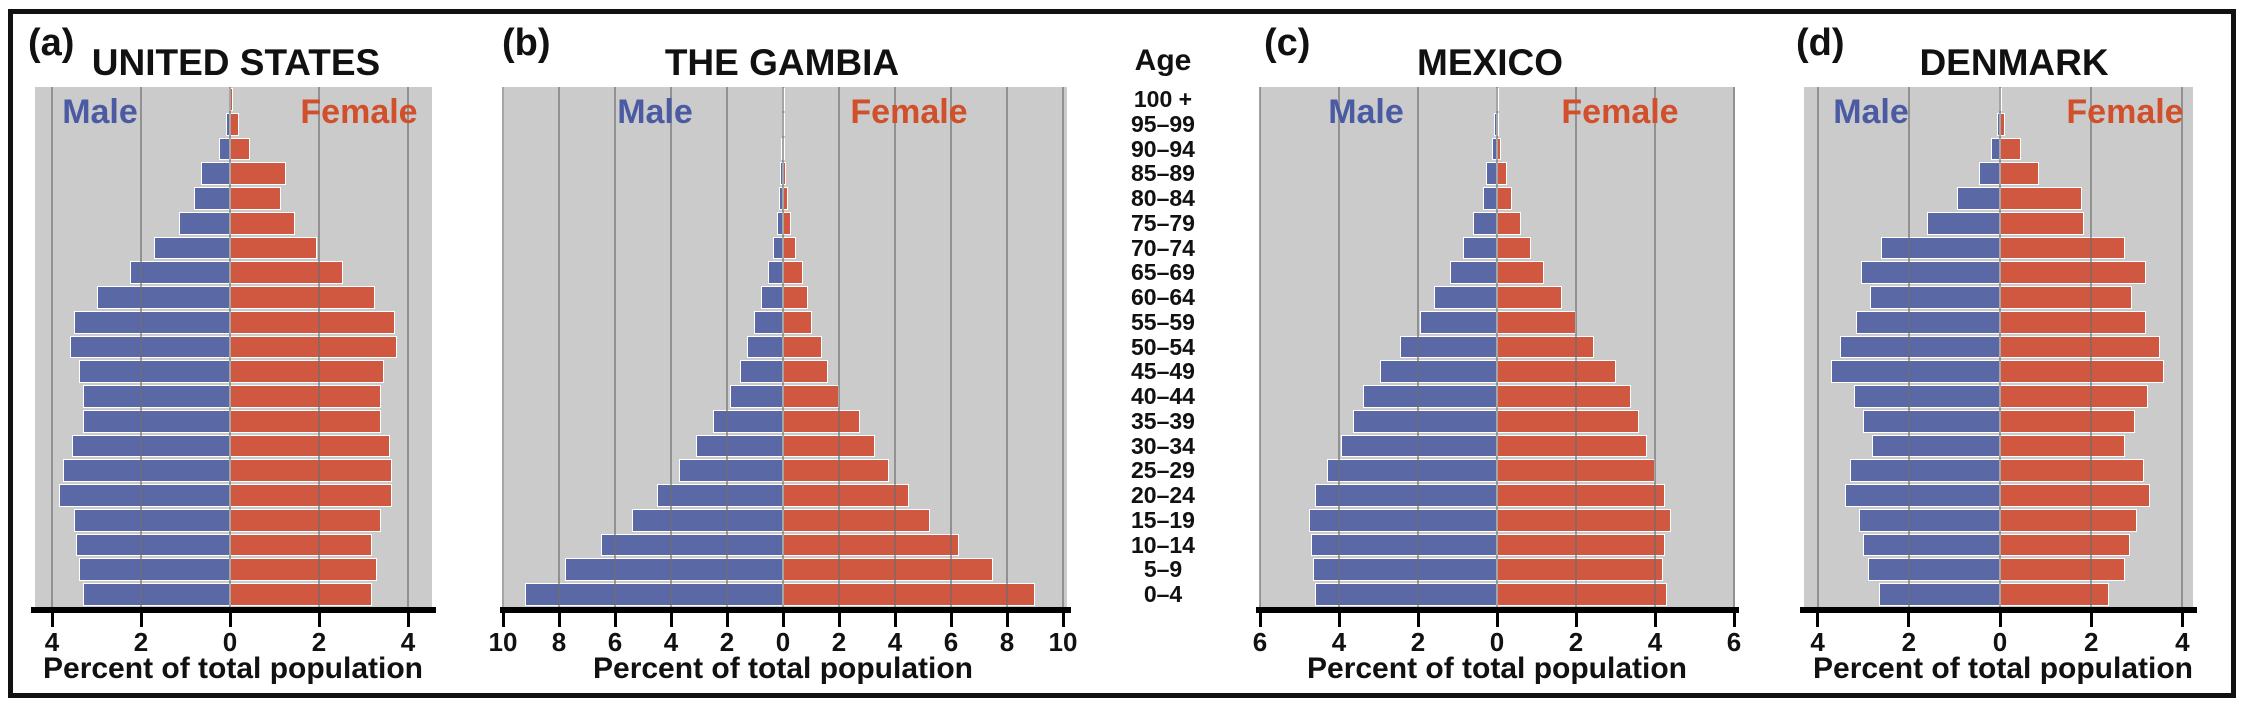  What do you see at coordinates (100, 112) in the screenshot?
I see `male-label-a: Male` at bounding box center [100, 112].